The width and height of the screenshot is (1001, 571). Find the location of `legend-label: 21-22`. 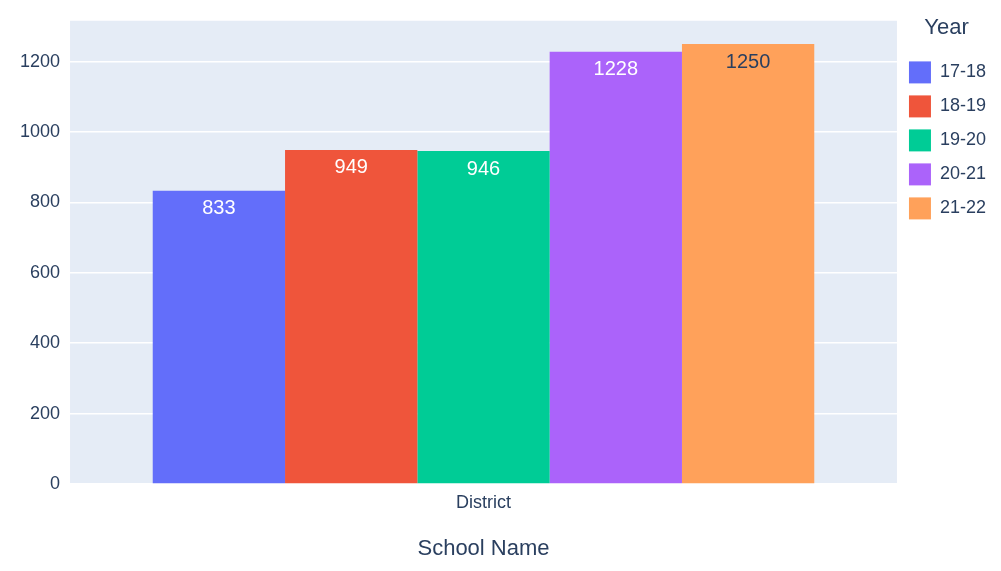

legend-label: 21-22 is located at coordinates (963, 207).